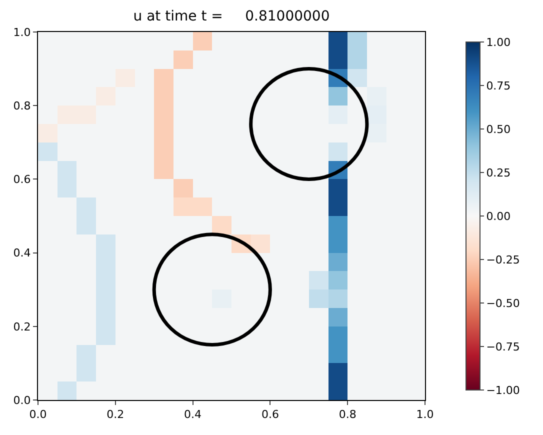  Describe the element at coordinates (115, 415) in the screenshot. I see `x-tick-label: 0.2` at that location.